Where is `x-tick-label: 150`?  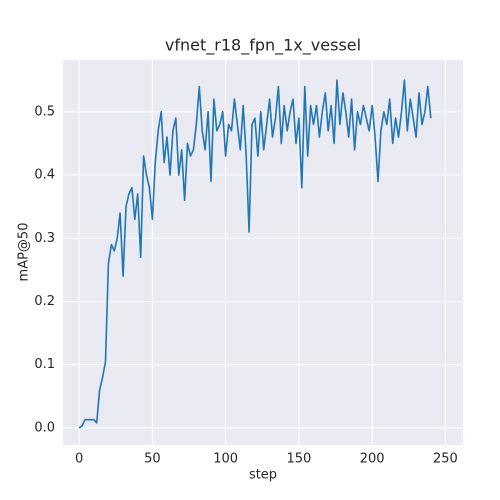 x-tick-label: 150 is located at coordinates (298, 459).